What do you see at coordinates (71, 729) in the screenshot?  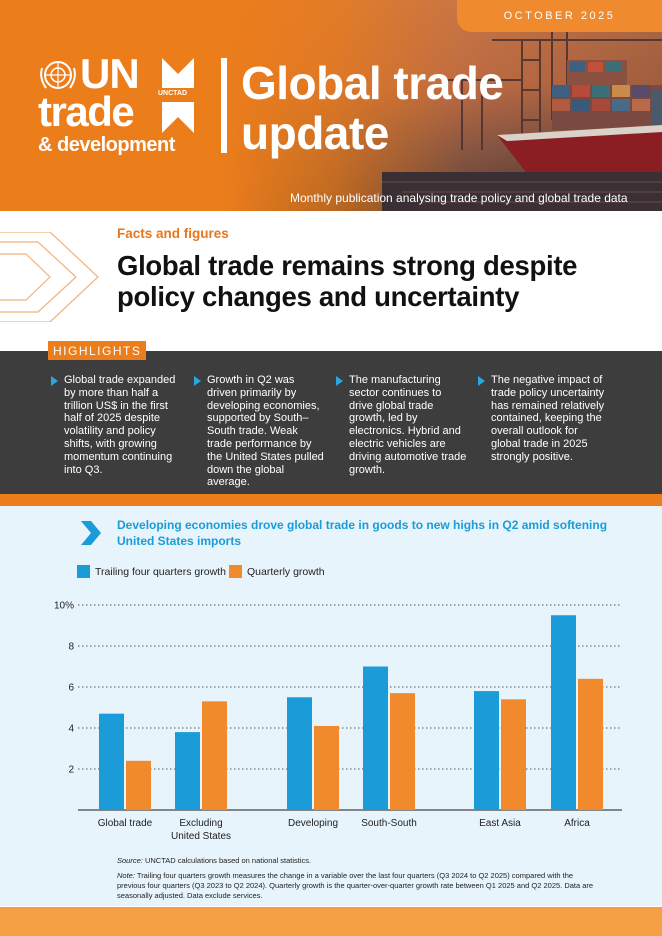 I see `y-tick-label: 4` at bounding box center [71, 729].